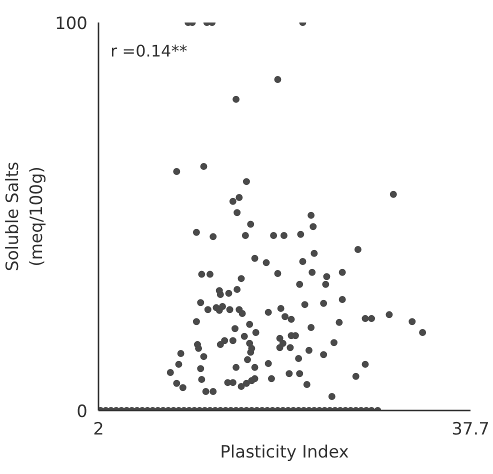 The width and height of the screenshot is (493, 474). What do you see at coordinates (149, 51) in the screenshot?
I see `annotation: r =0.14**` at bounding box center [149, 51].